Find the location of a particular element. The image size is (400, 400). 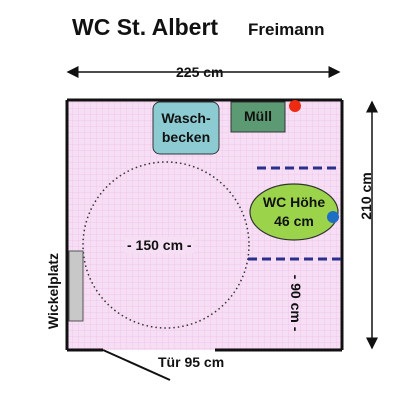

door-leaf is located at coordinates (136, 365).